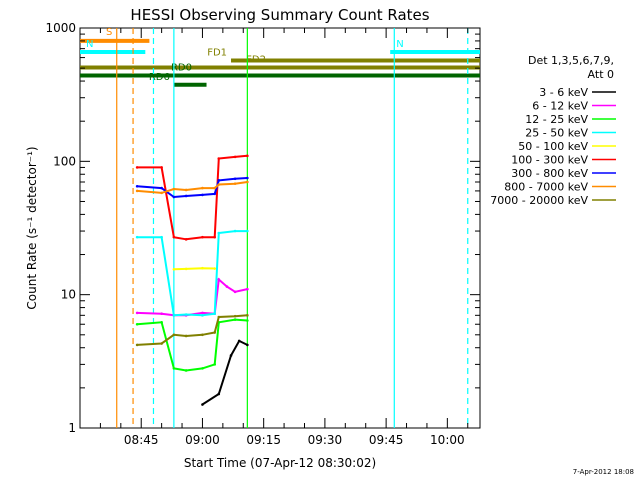 This screenshot has height=480, width=640. Describe the element at coordinates (560, 106) in the screenshot. I see `legend-entry-label: 6 - 12 keV` at that location.